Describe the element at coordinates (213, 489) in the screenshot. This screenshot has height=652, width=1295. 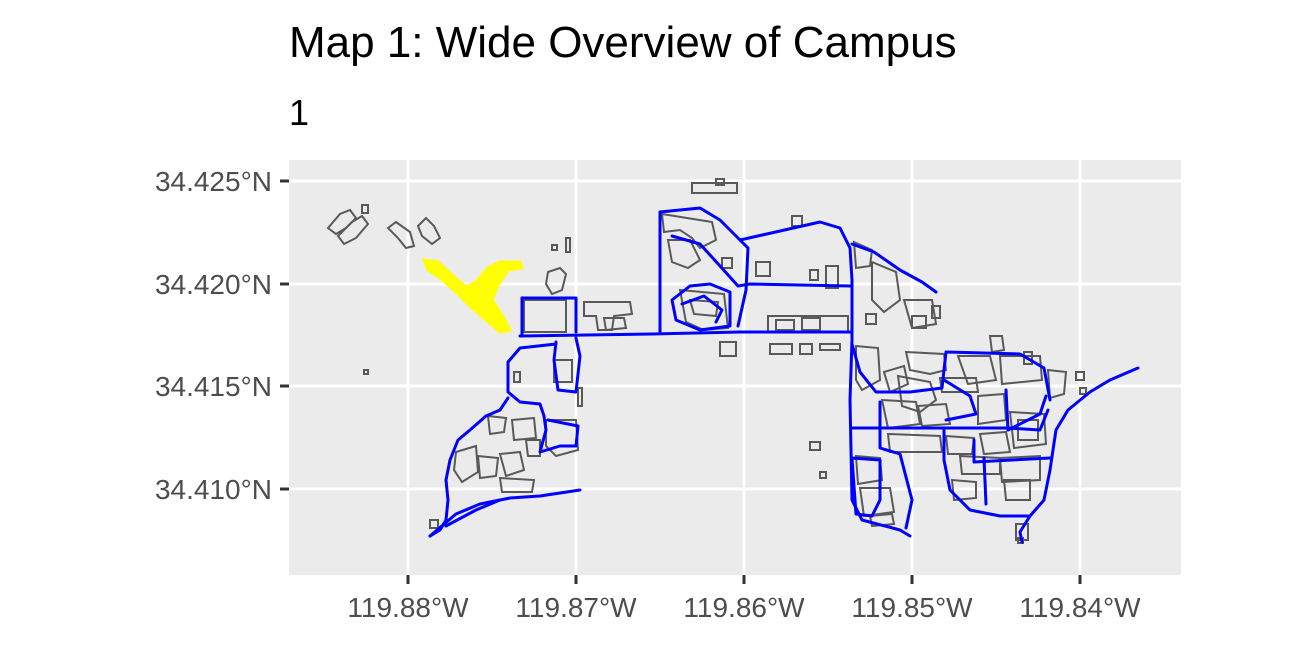
I see `y-tick-label: 34.410°N` at that location.